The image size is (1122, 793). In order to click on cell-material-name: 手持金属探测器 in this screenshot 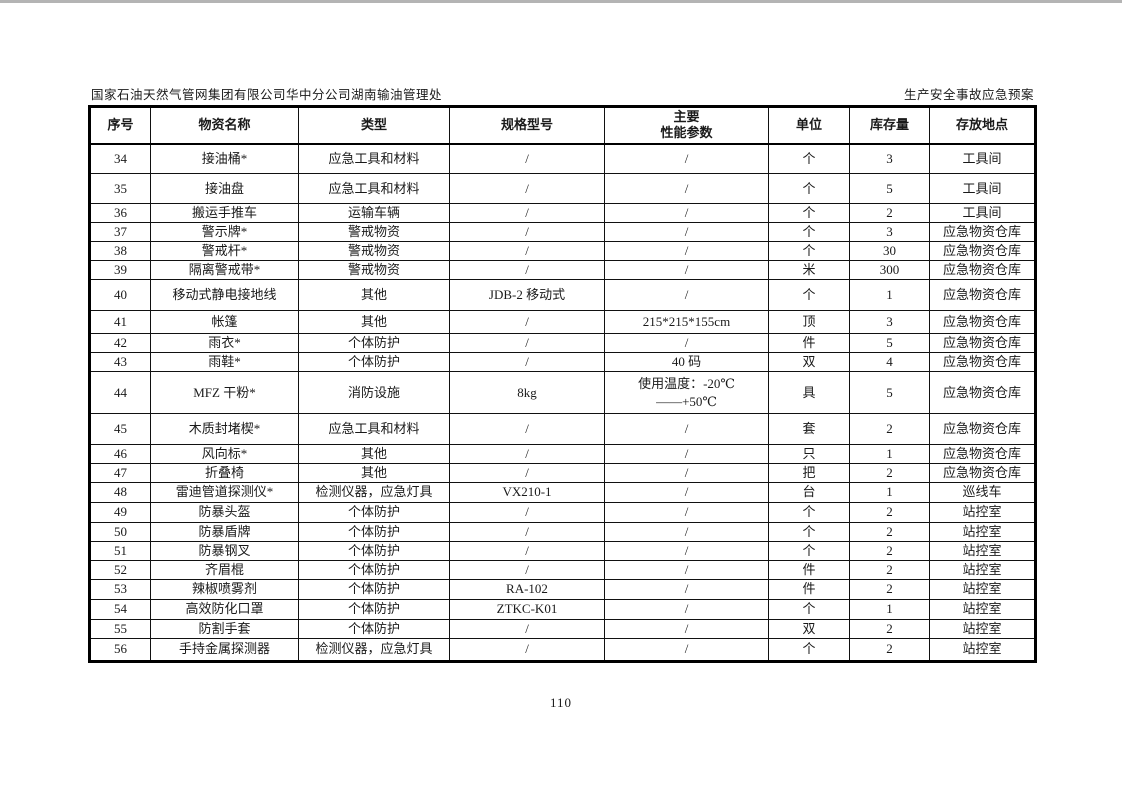, I will do `click(224, 649)`.